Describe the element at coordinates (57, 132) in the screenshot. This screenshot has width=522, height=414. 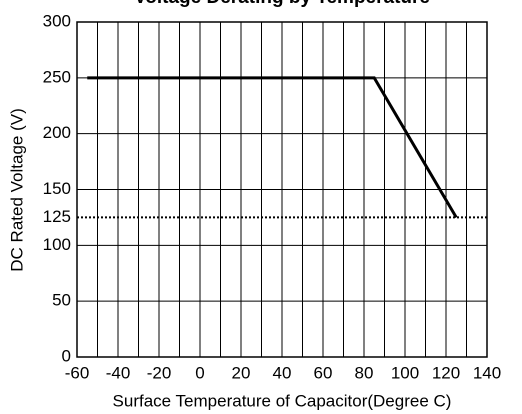
I see `y-tick-label: 200` at that location.